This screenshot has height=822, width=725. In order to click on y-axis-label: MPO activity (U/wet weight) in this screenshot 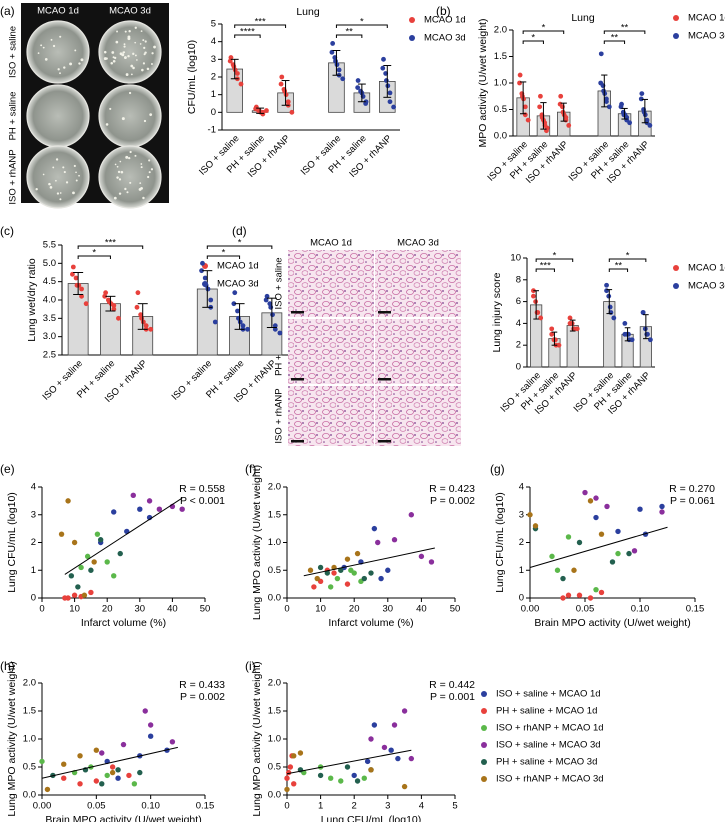, I will do `click(483, 83)`.